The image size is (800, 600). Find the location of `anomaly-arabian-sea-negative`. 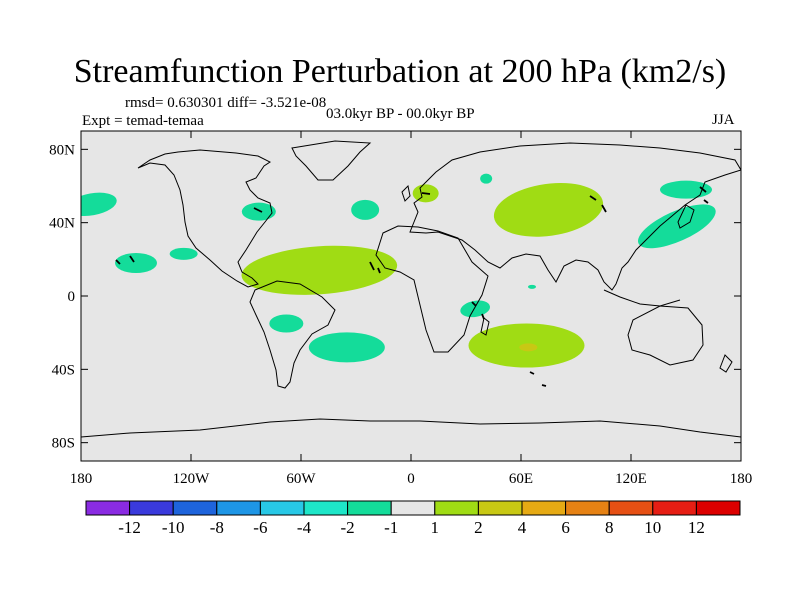

anomaly-arabian-sea-negative is located at coordinates (532, 286).